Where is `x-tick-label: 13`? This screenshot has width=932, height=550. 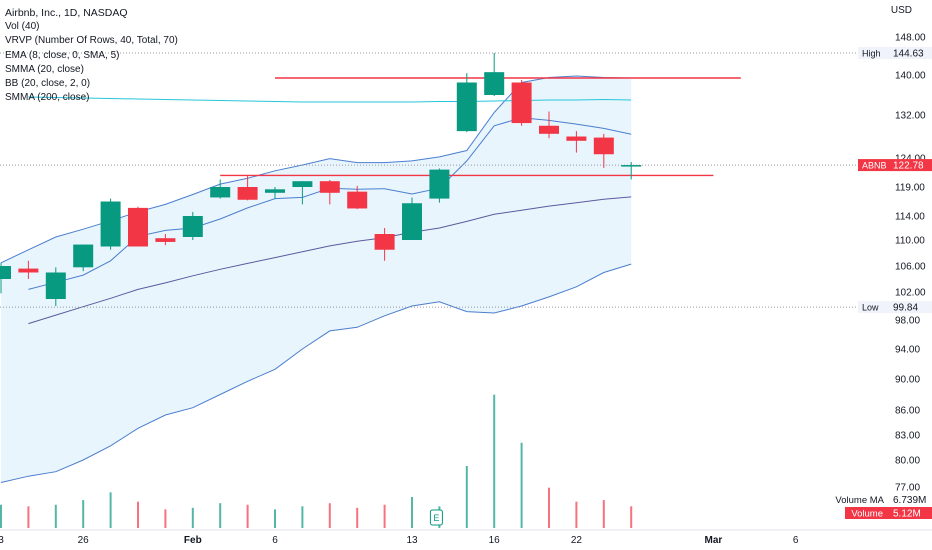 x-tick-label: 13 is located at coordinates (412, 540).